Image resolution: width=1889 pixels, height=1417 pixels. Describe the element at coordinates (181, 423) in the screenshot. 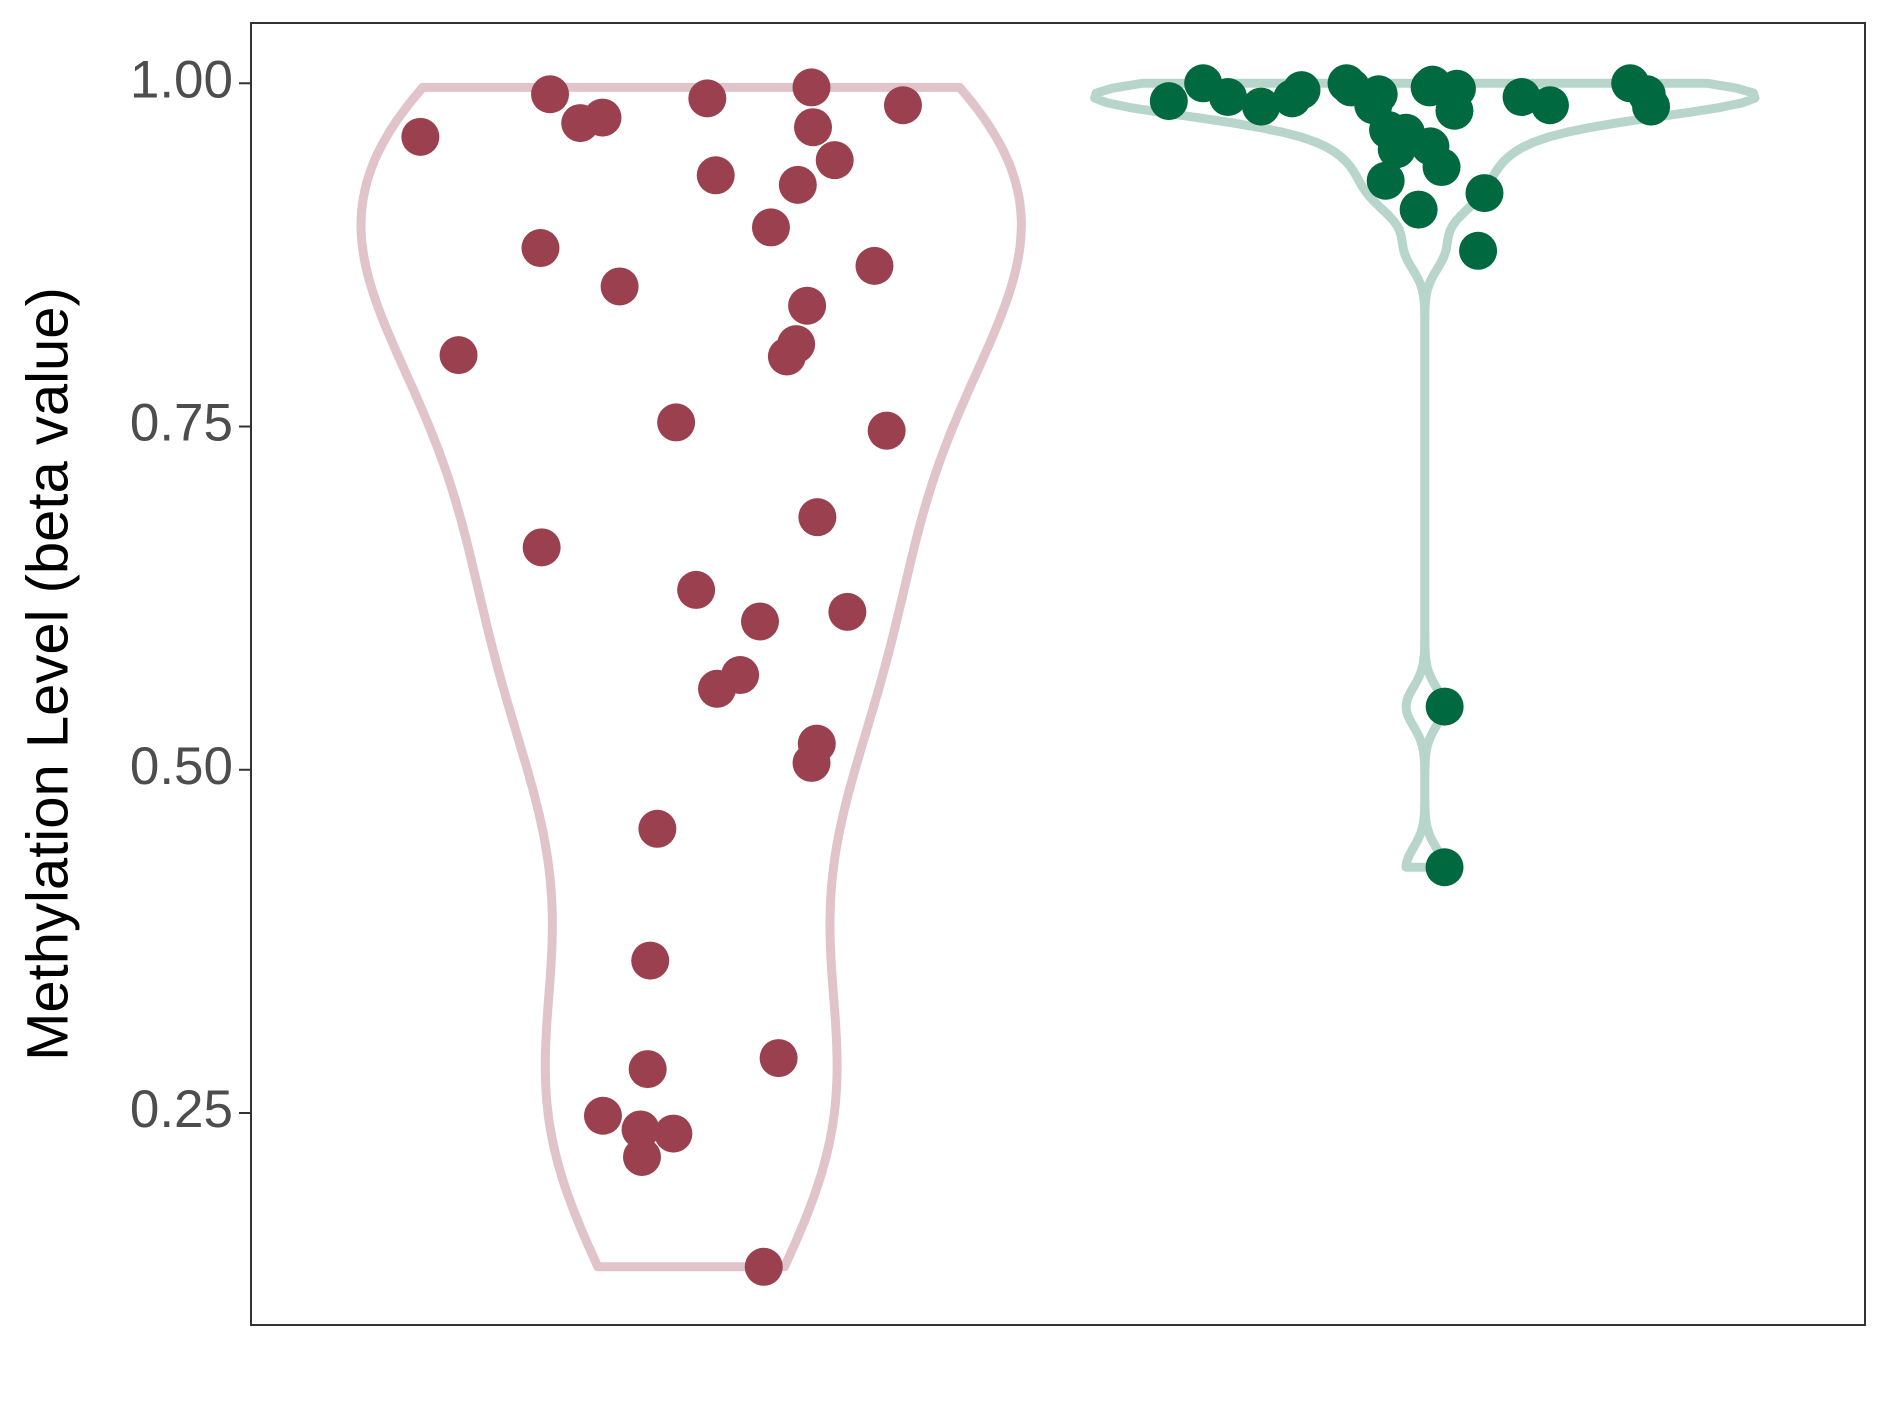

I see `y-tick-label: 0.75` at that location.